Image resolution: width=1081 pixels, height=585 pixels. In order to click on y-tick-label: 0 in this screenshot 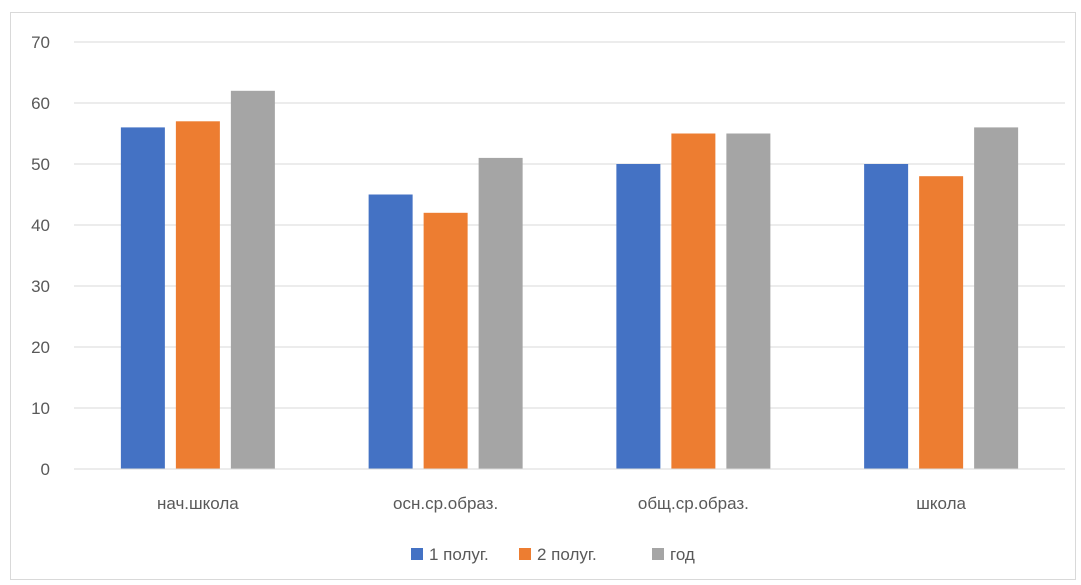, I will do `click(45, 469)`.